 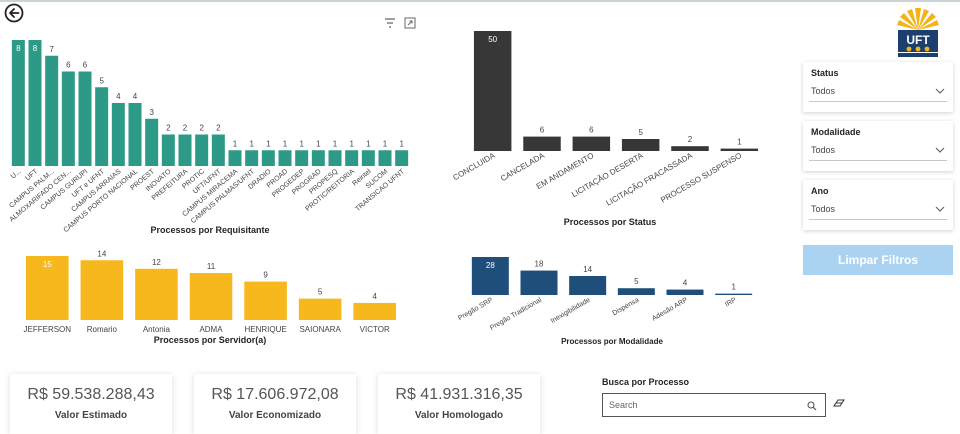 I want to click on status-dropdown: Todos, so click(x=878, y=93).